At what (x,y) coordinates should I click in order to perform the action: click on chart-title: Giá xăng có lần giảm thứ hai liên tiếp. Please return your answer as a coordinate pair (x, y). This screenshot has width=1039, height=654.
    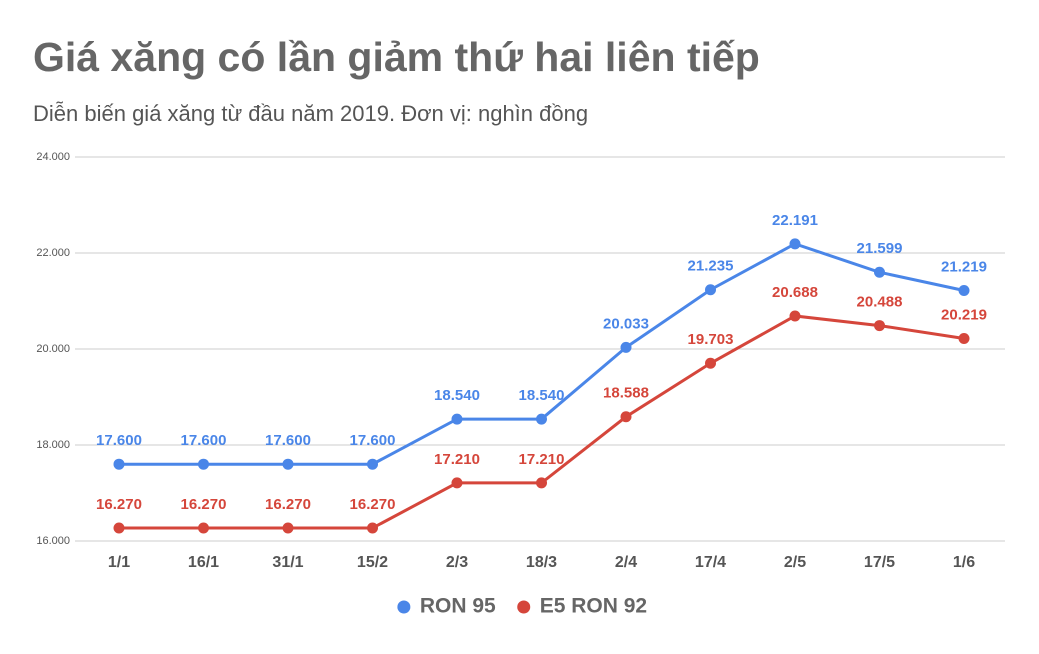
    Looking at the image, I should click on (396, 57).